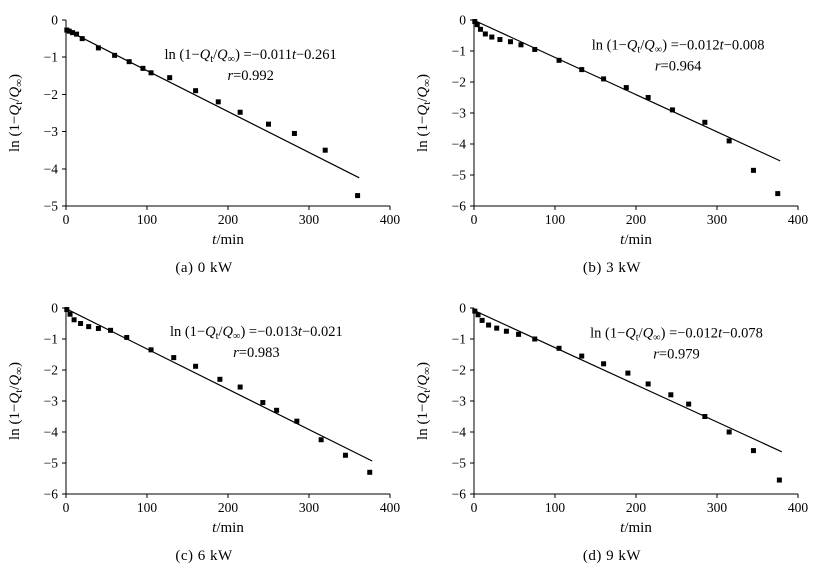 The width and height of the screenshot is (817, 576). What do you see at coordinates (256, 333) in the screenshot?
I see `equation-label: ln (1−Qt/Q∞) =−0.013t−0.021` at bounding box center [256, 333].